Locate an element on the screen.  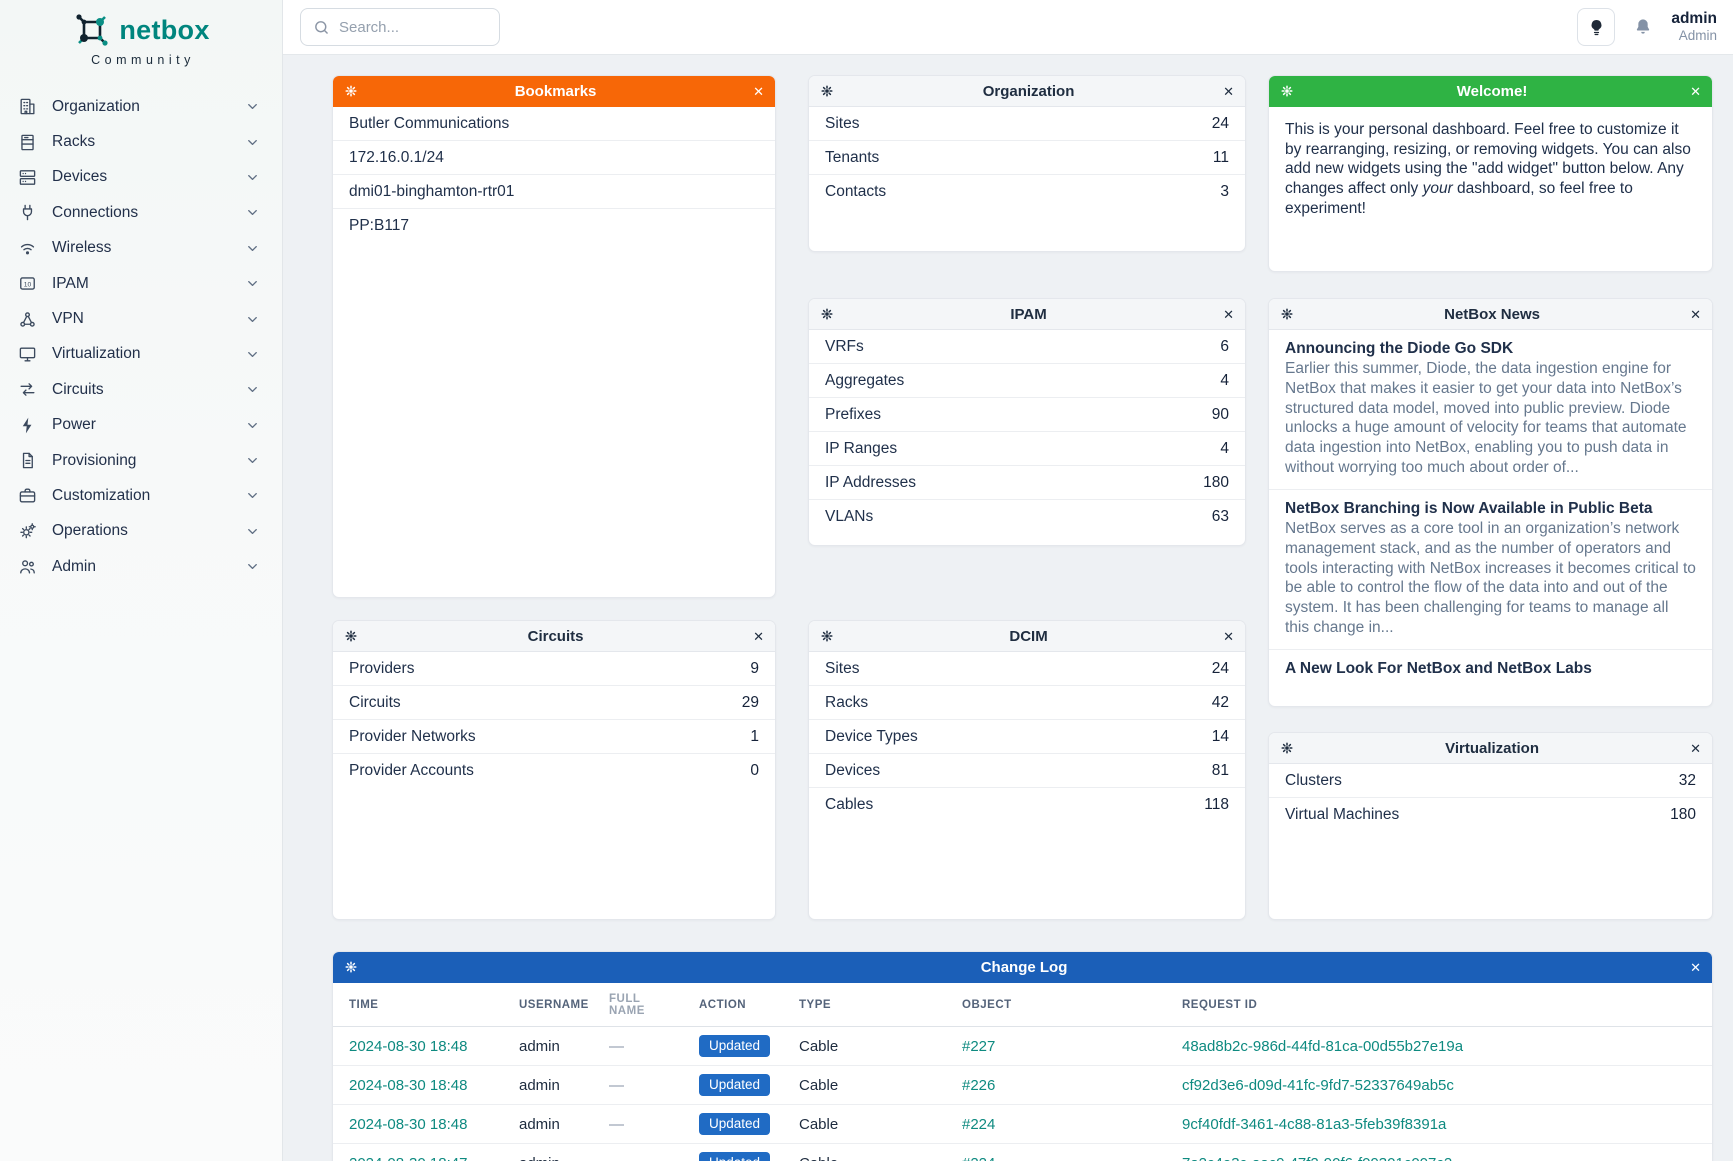
news-item-title: Announcing the Diode Go SDK is located at coordinates (1399, 348).